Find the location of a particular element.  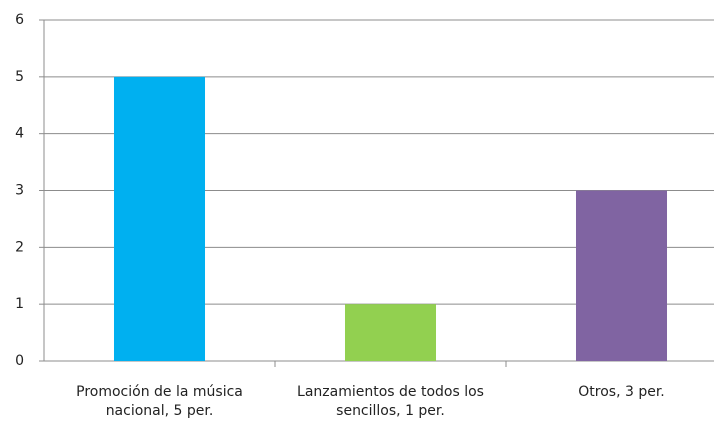

x-tick-label: Promoción de la música nacional, 5 per. is located at coordinates (159, 401).